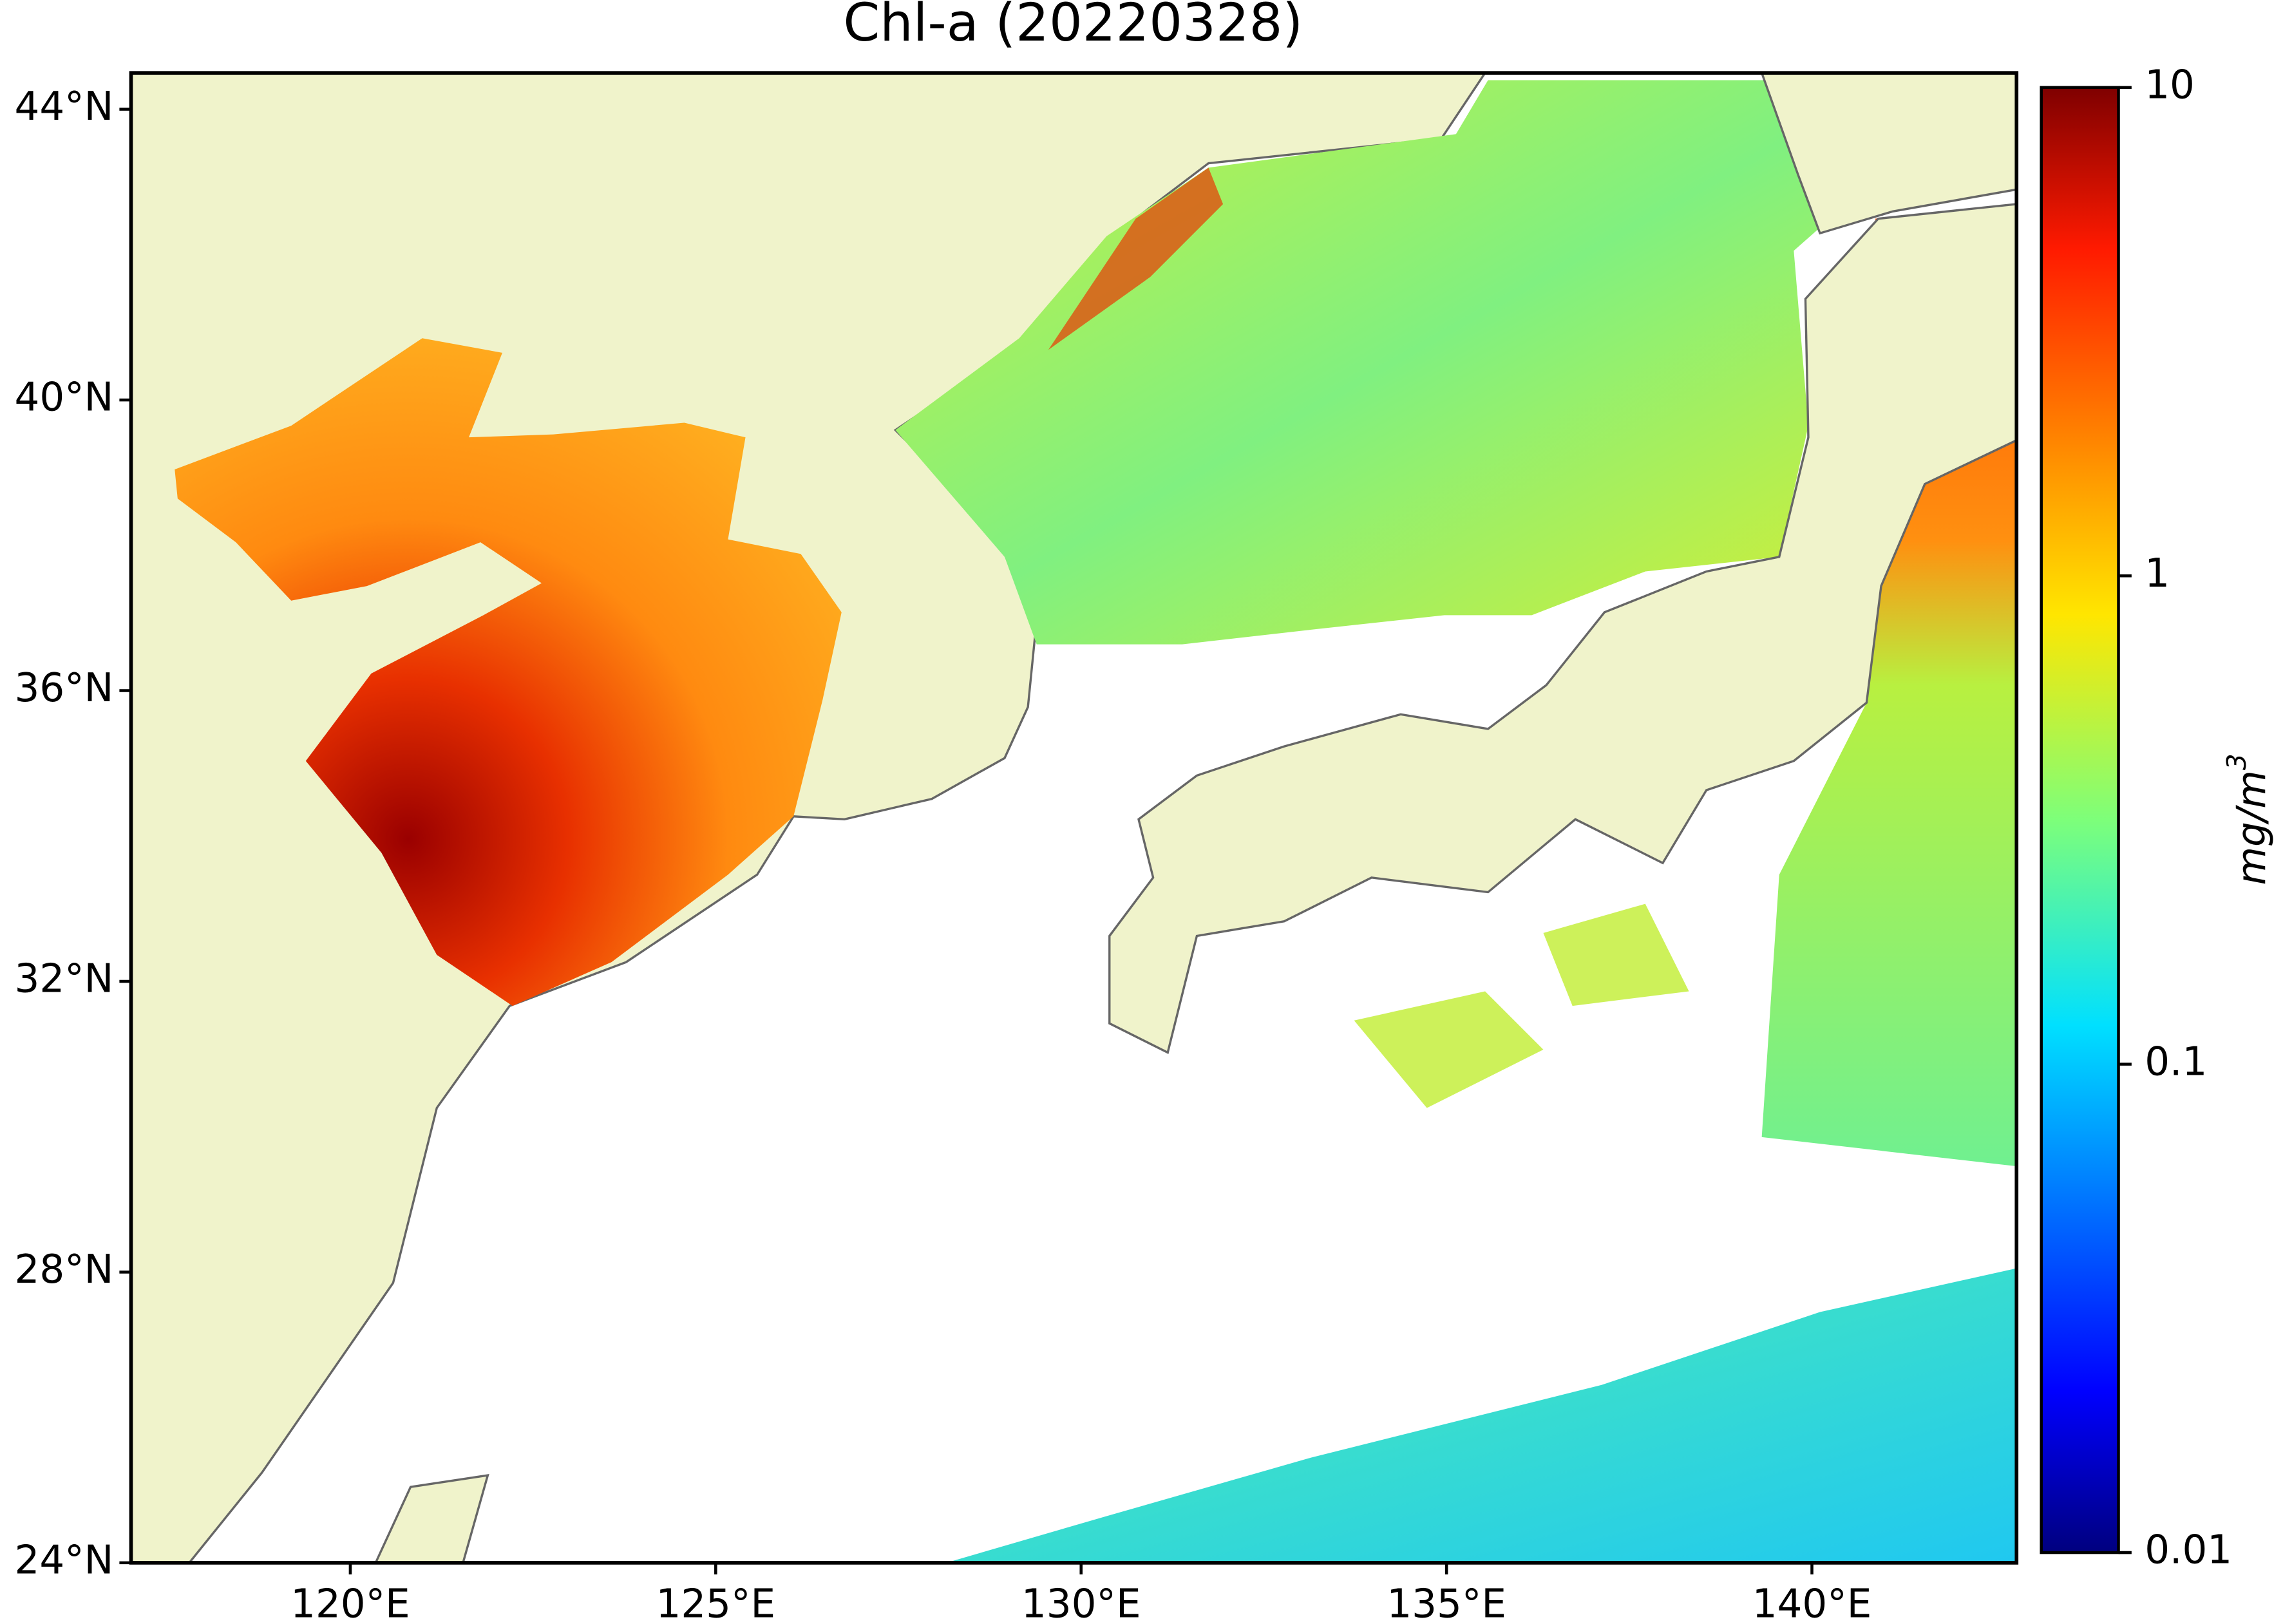 The width and height of the screenshot is (2283, 1624). What do you see at coordinates (63, 1270) in the screenshot?
I see `y-tick-label: 28°N` at bounding box center [63, 1270].